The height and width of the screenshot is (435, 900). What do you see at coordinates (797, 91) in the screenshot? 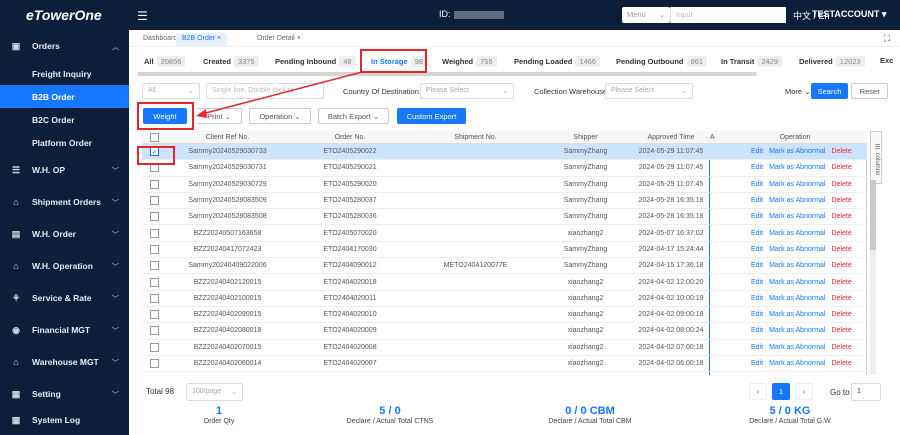
I see `more-filters-toggle: More ⌄` at bounding box center [797, 91].